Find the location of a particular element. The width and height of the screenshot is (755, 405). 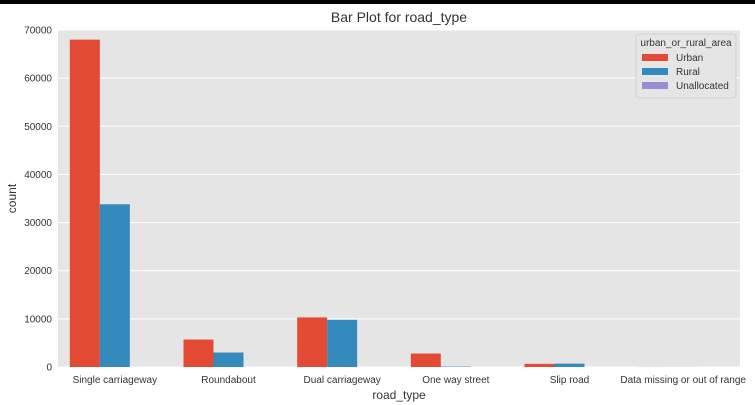

x-tick-label: Dual carriageway is located at coordinates (342, 380).